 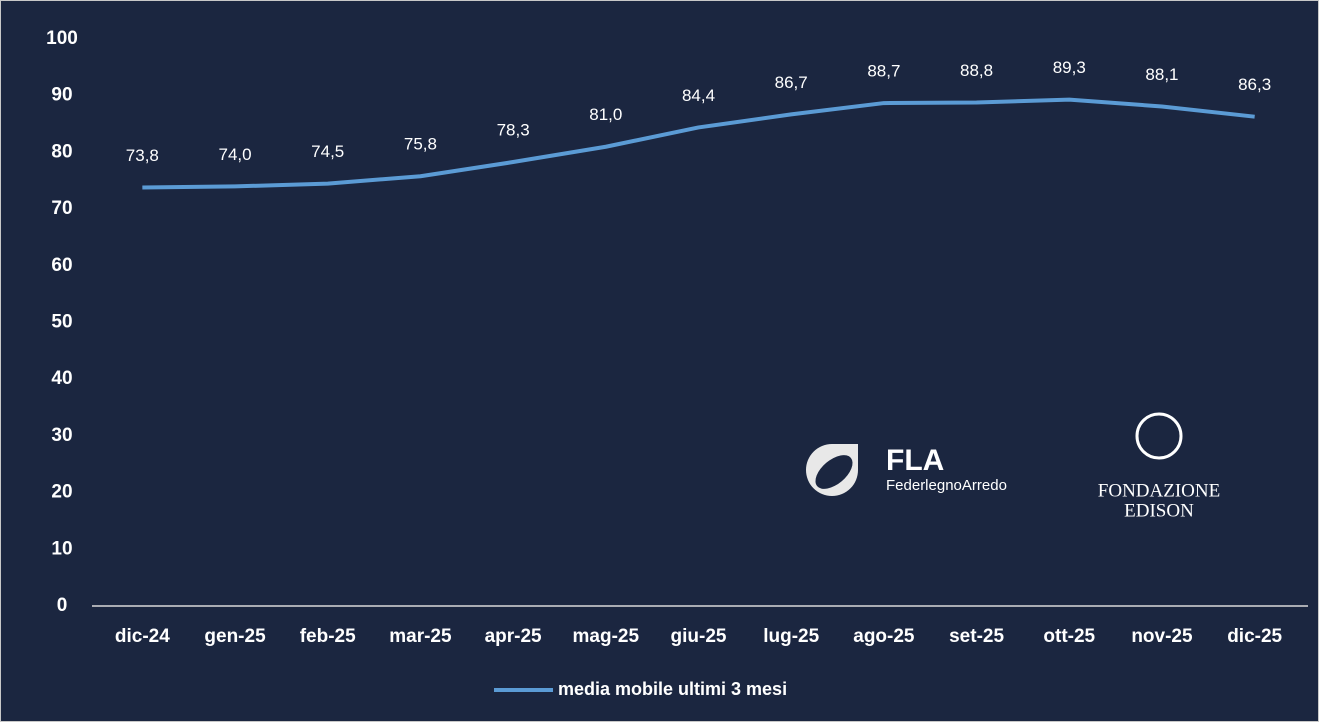 I want to click on x-tick-label: nov-25, so click(x=1162, y=636).